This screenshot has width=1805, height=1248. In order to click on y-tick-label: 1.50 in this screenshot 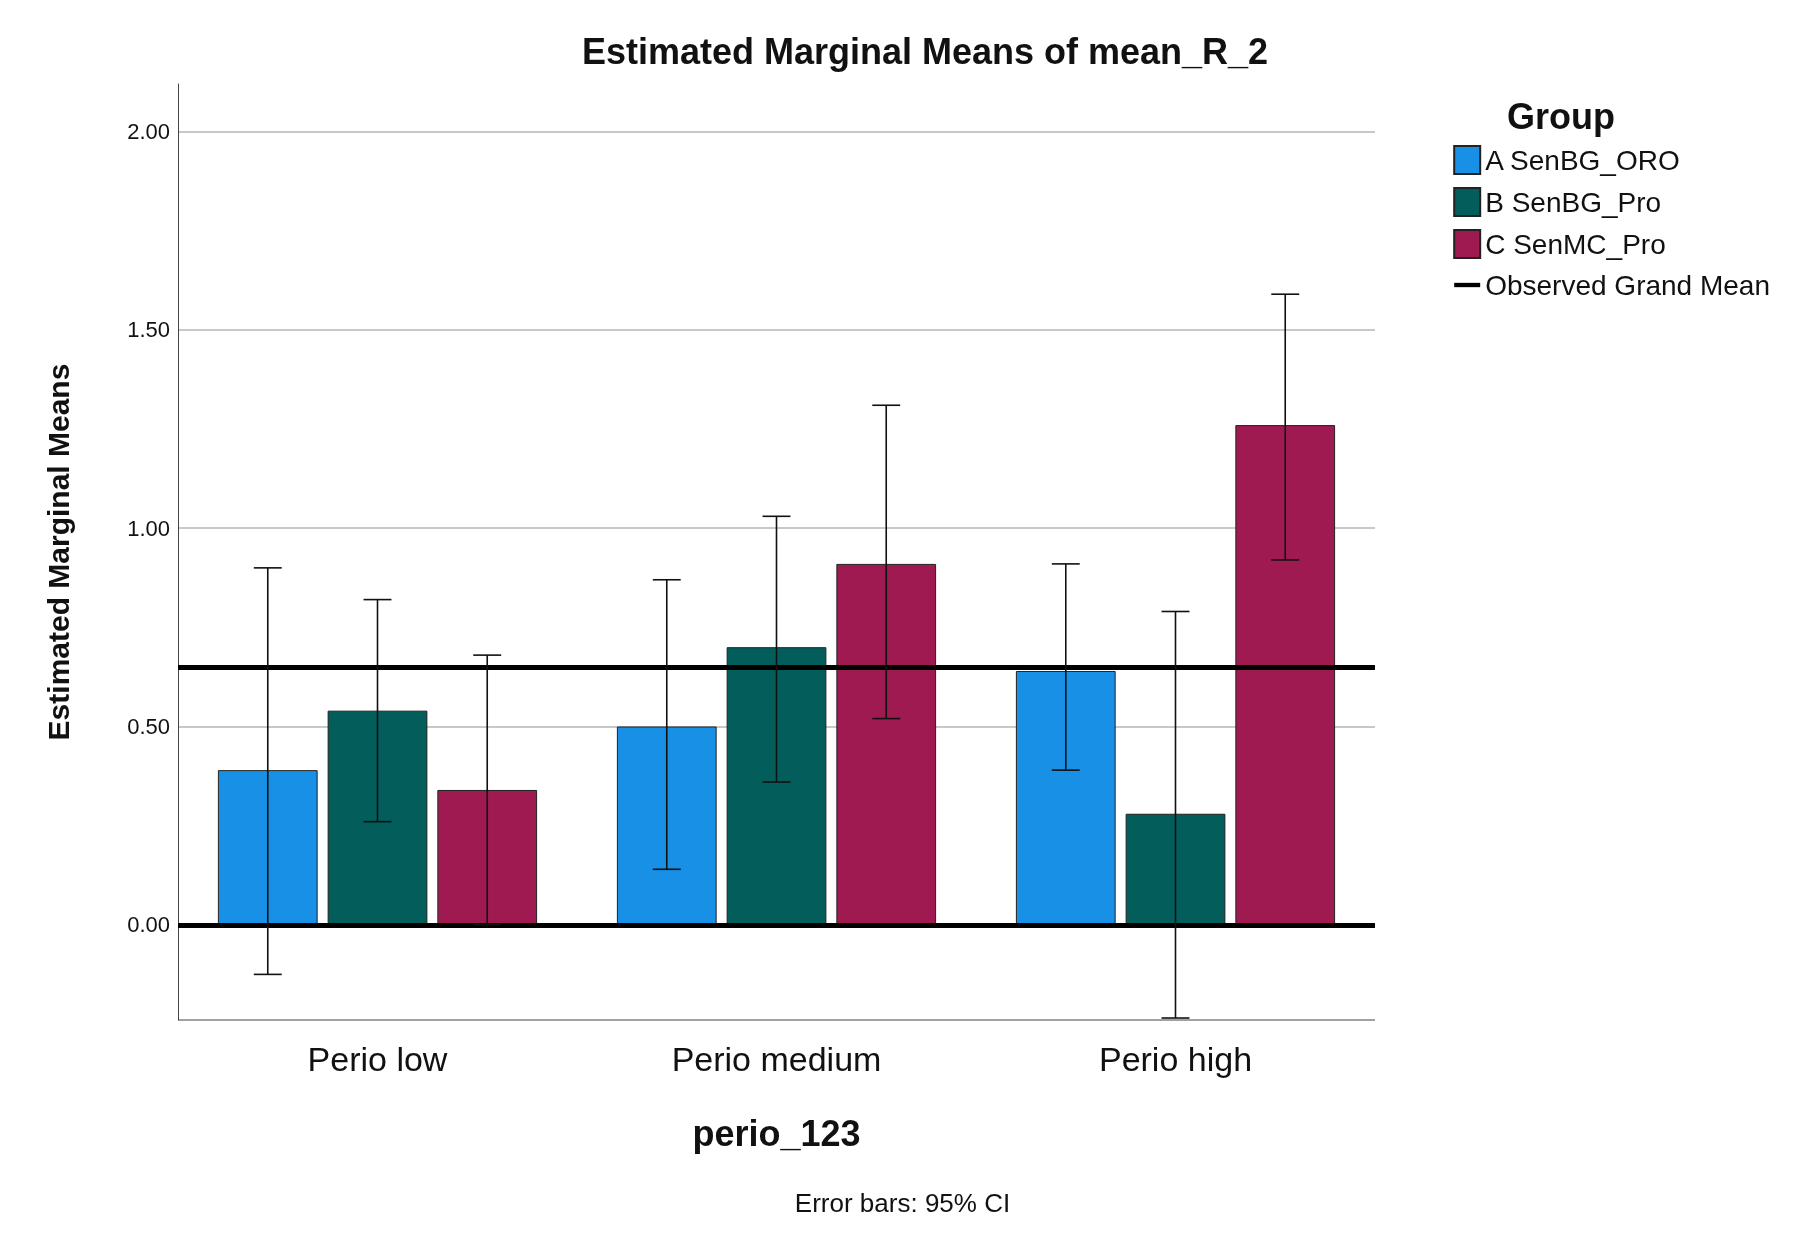, I will do `click(148, 330)`.